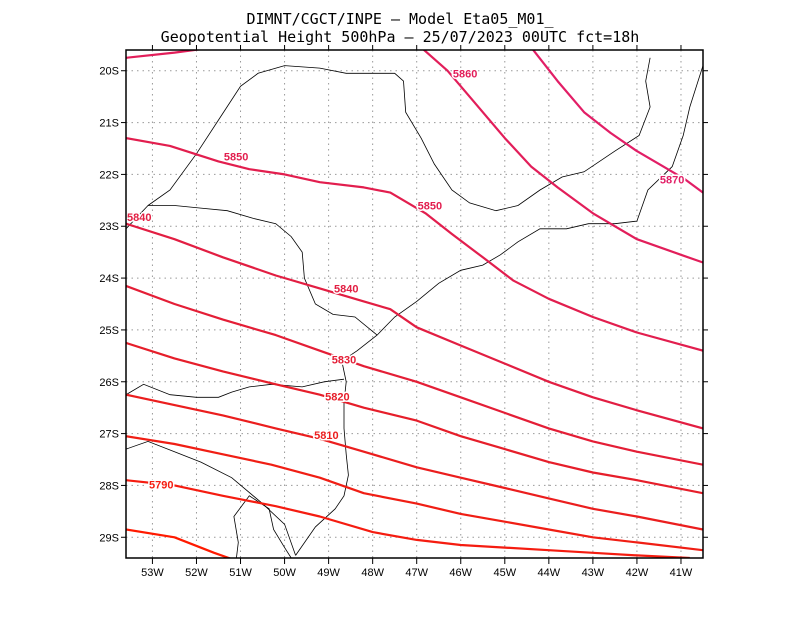 The width and height of the screenshot is (800, 618). What do you see at coordinates (211, 498) in the screenshot?
I see `coastline-state-border-sc-rs` at bounding box center [211, 498].